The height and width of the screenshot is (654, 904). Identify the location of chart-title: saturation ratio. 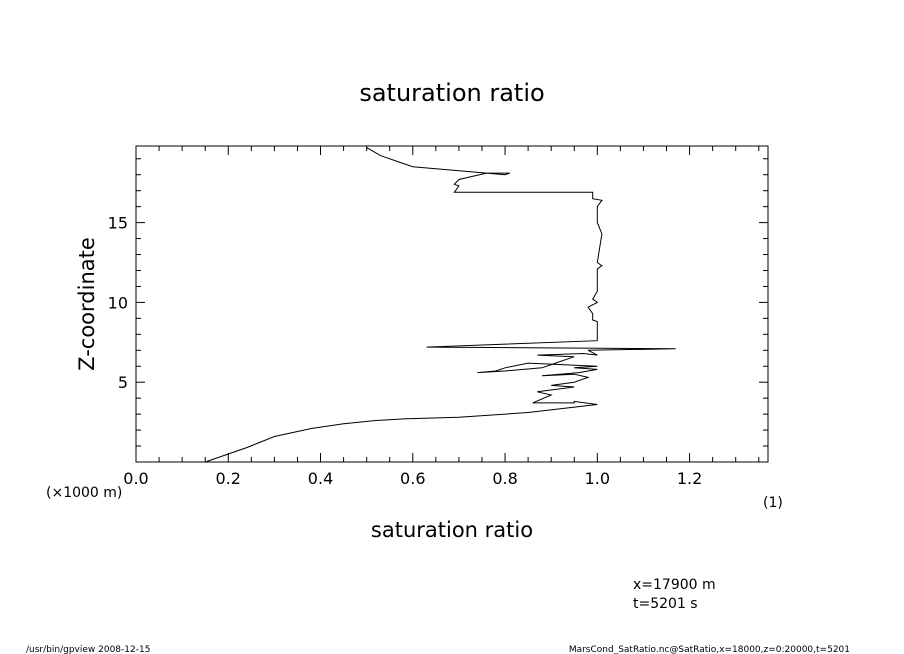
(451, 93).